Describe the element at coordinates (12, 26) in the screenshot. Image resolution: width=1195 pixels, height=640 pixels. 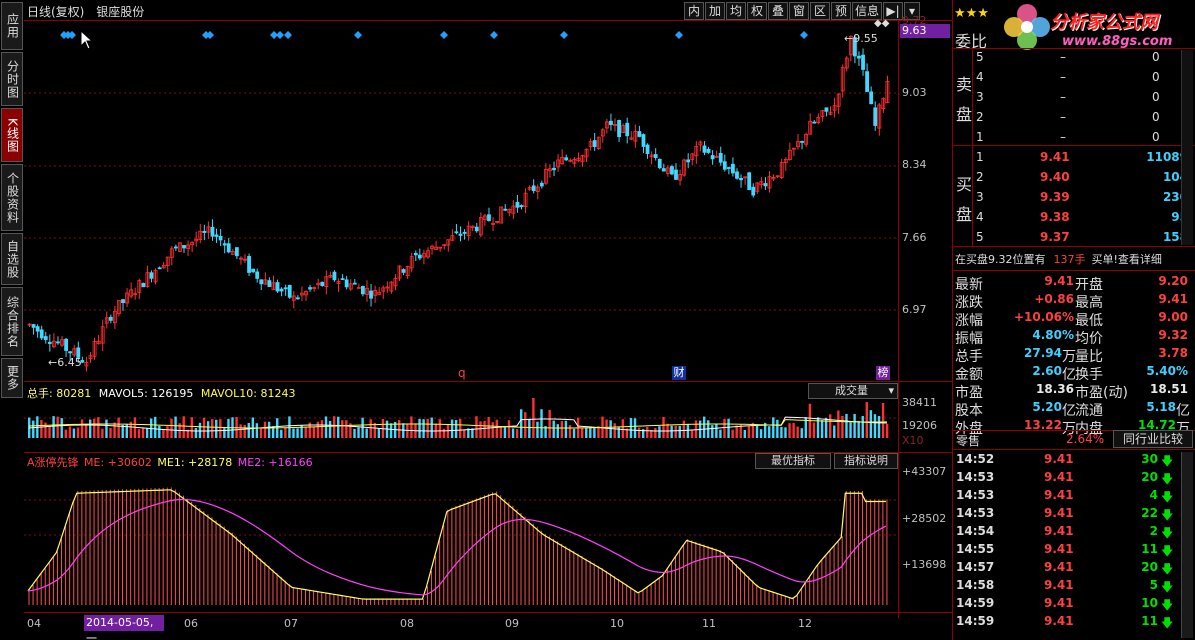
I see `left-tab-0: 应用` at that location.